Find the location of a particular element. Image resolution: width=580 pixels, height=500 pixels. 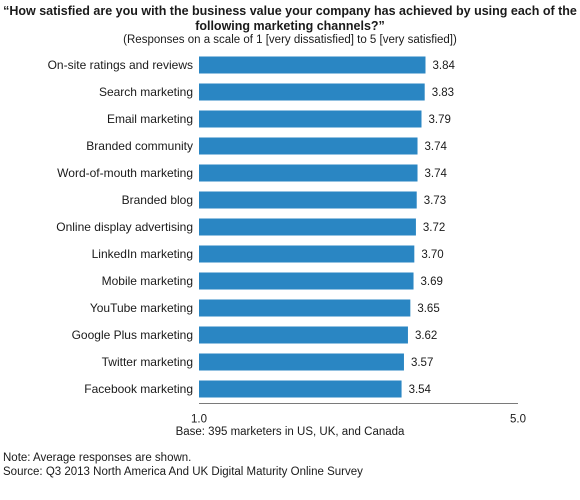

category-label: YouTube marketing is located at coordinates (141, 308).